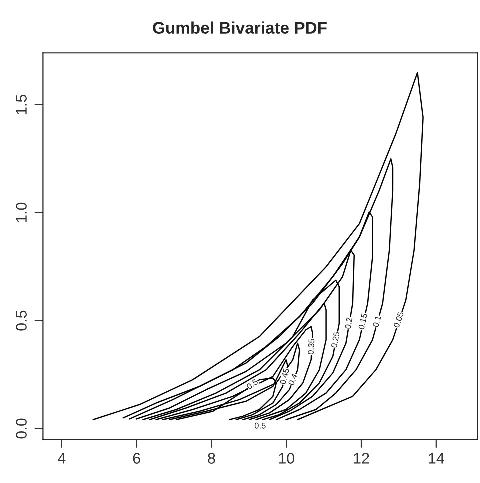  I want to click on x-tick-label: 14, so click(436, 458).